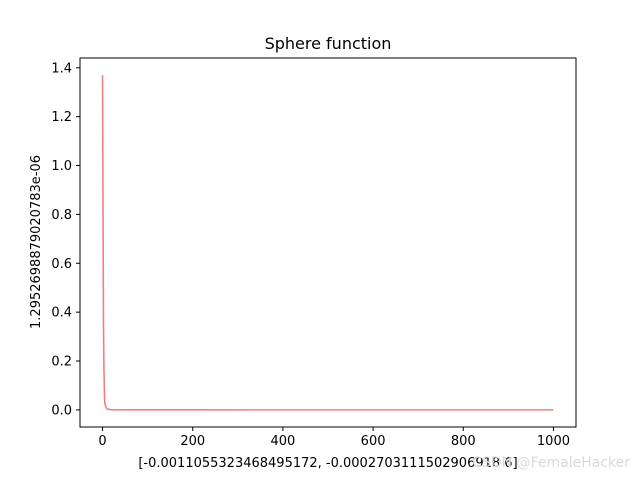 The image size is (640, 480). Describe the element at coordinates (61, 362) in the screenshot. I see `y-tick-label: 0.2` at that location.